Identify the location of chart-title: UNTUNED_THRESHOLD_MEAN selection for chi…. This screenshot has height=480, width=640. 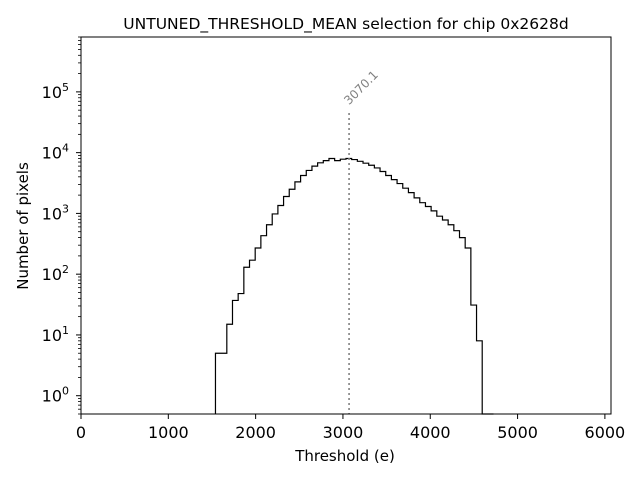
(345, 24).